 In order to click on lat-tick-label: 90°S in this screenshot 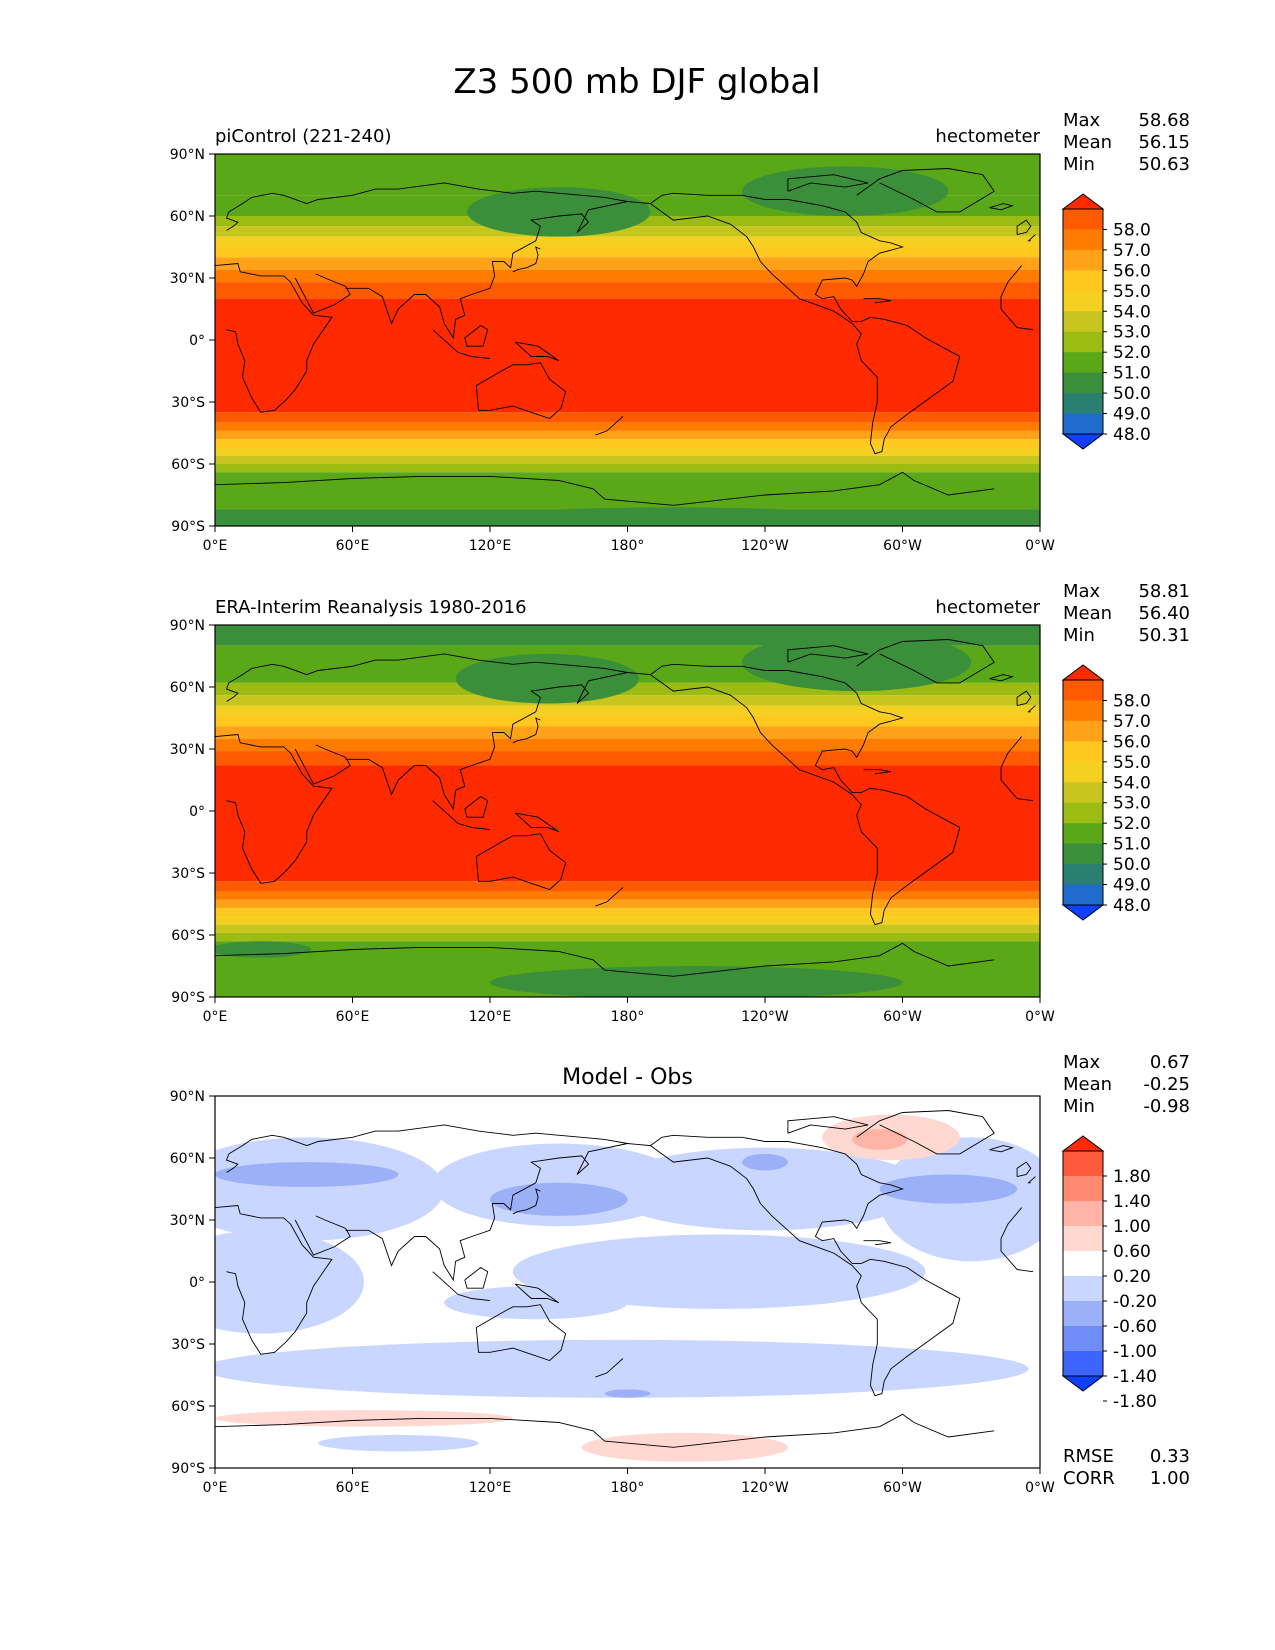, I will do `click(188, 527)`.